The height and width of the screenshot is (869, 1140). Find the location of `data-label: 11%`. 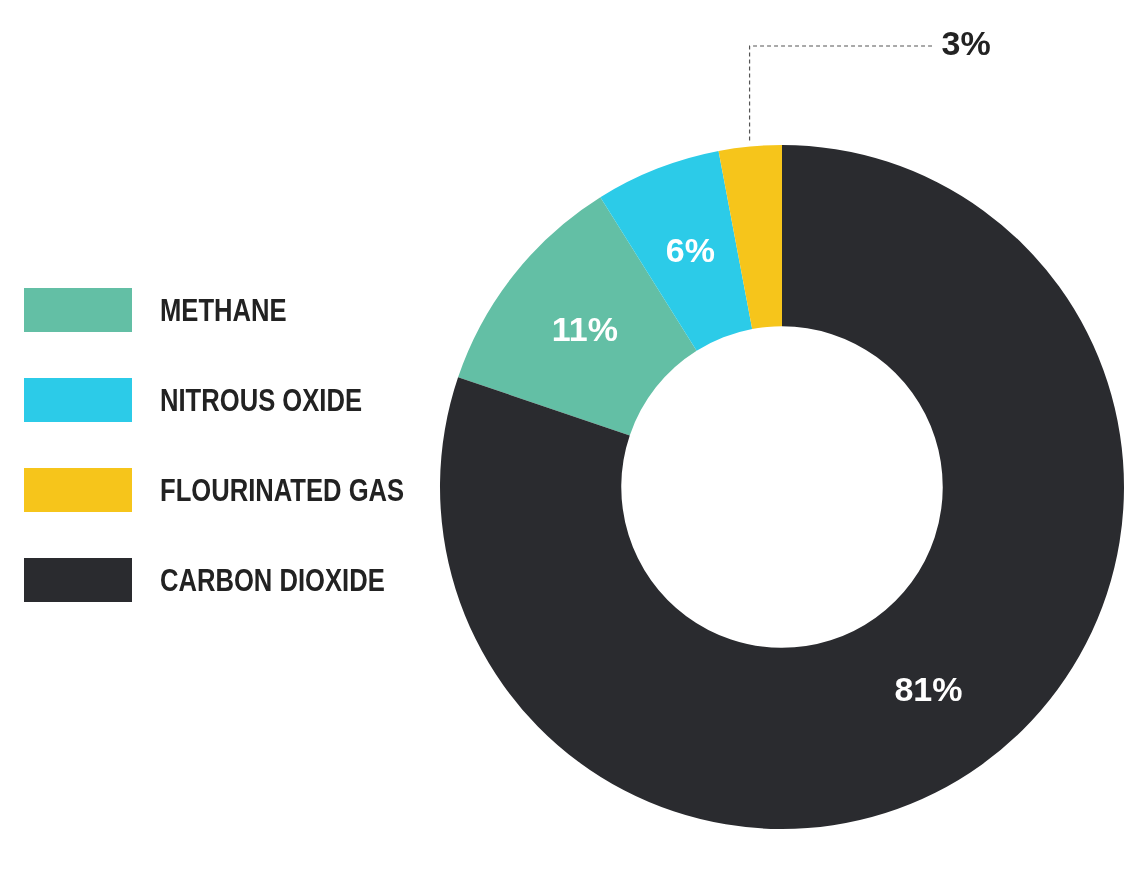

data-label: 11% is located at coordinates (584, 328).